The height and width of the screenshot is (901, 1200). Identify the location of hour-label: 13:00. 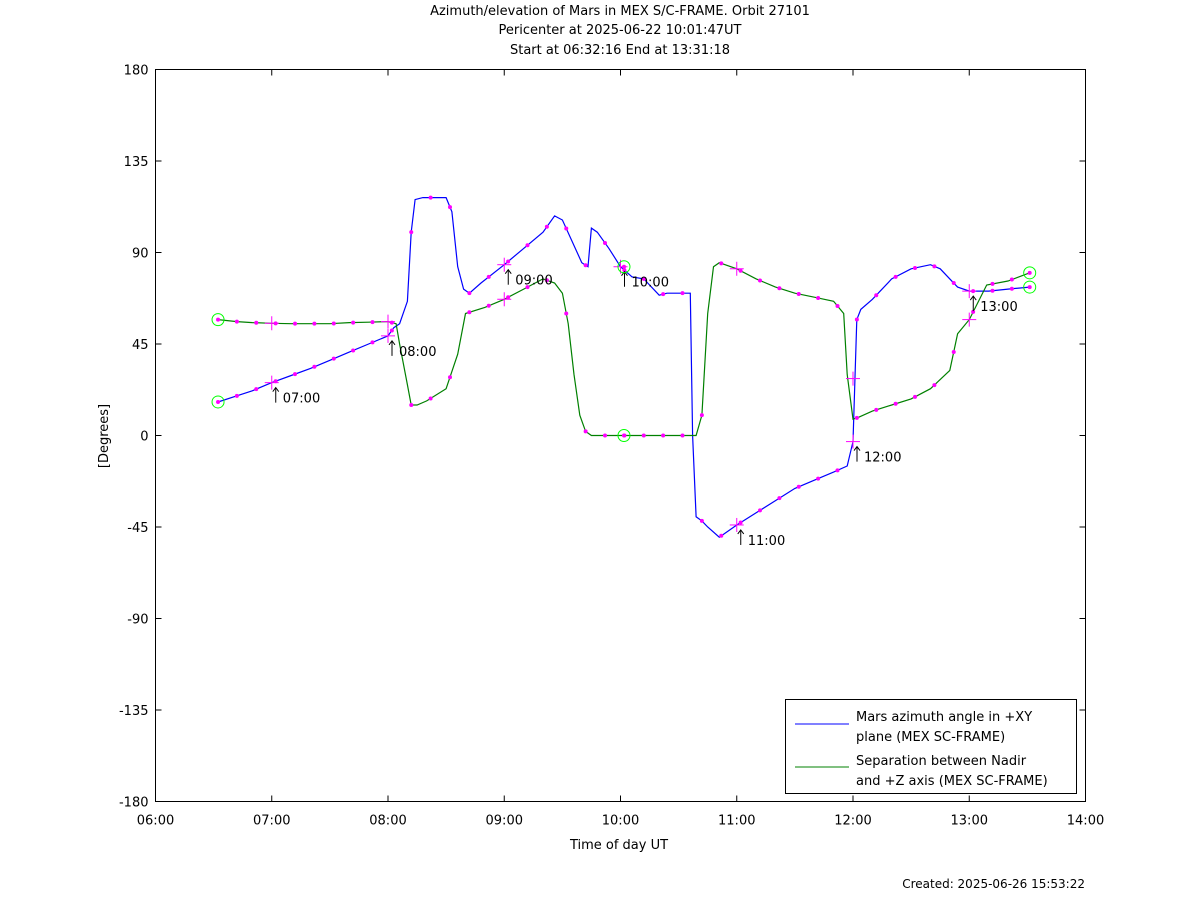
(998, 307).